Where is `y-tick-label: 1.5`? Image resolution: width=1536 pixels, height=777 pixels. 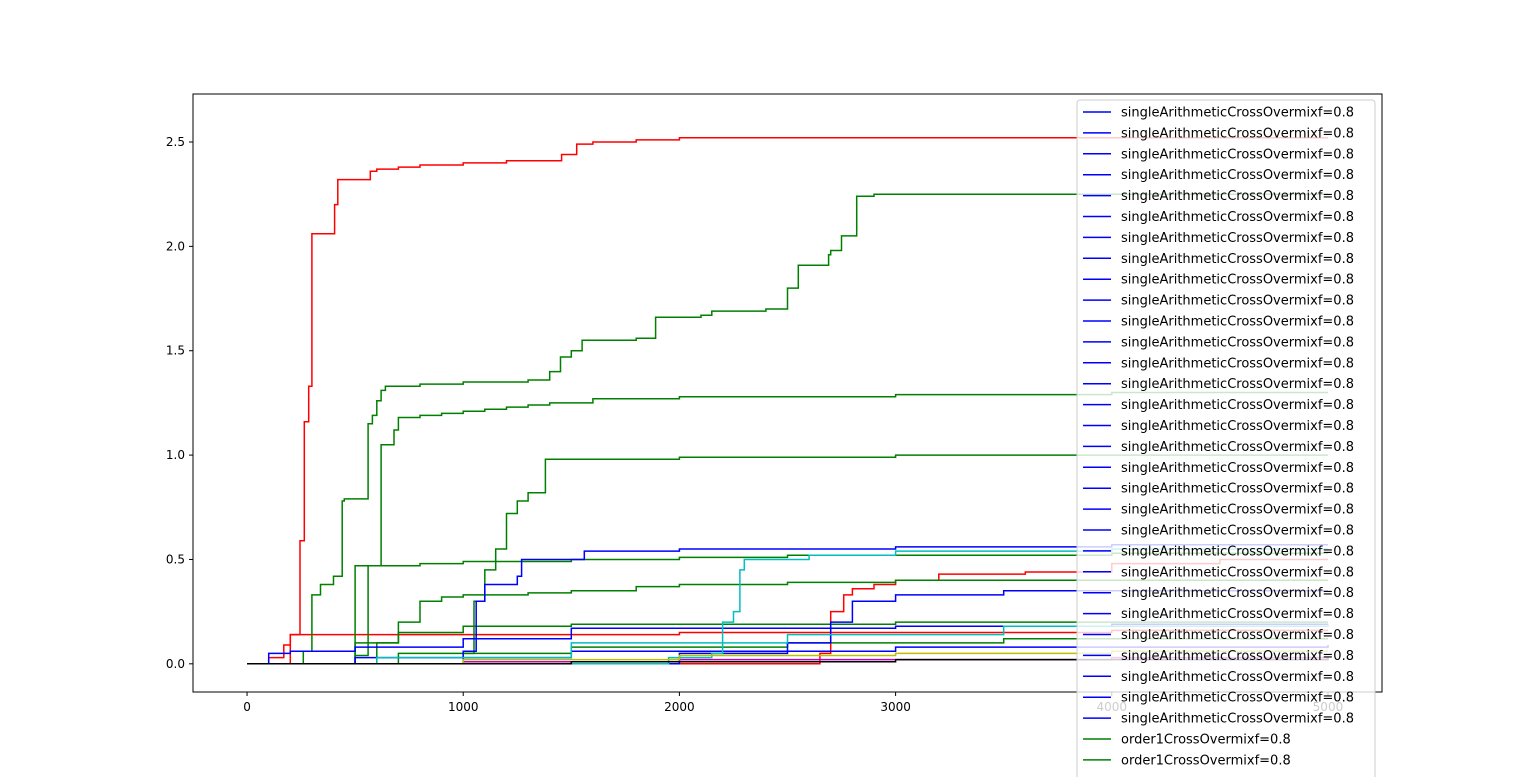 y-tick-label: 1.5 is located at coordinates (175, 351).